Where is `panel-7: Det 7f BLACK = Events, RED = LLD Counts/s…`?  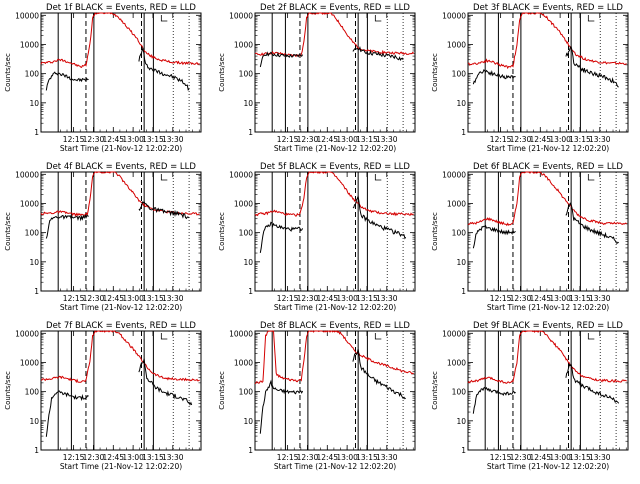 panel-7: Det 7f BLACK = Events, RED = LLD Counts/s… is located at coordinates (103, 396).